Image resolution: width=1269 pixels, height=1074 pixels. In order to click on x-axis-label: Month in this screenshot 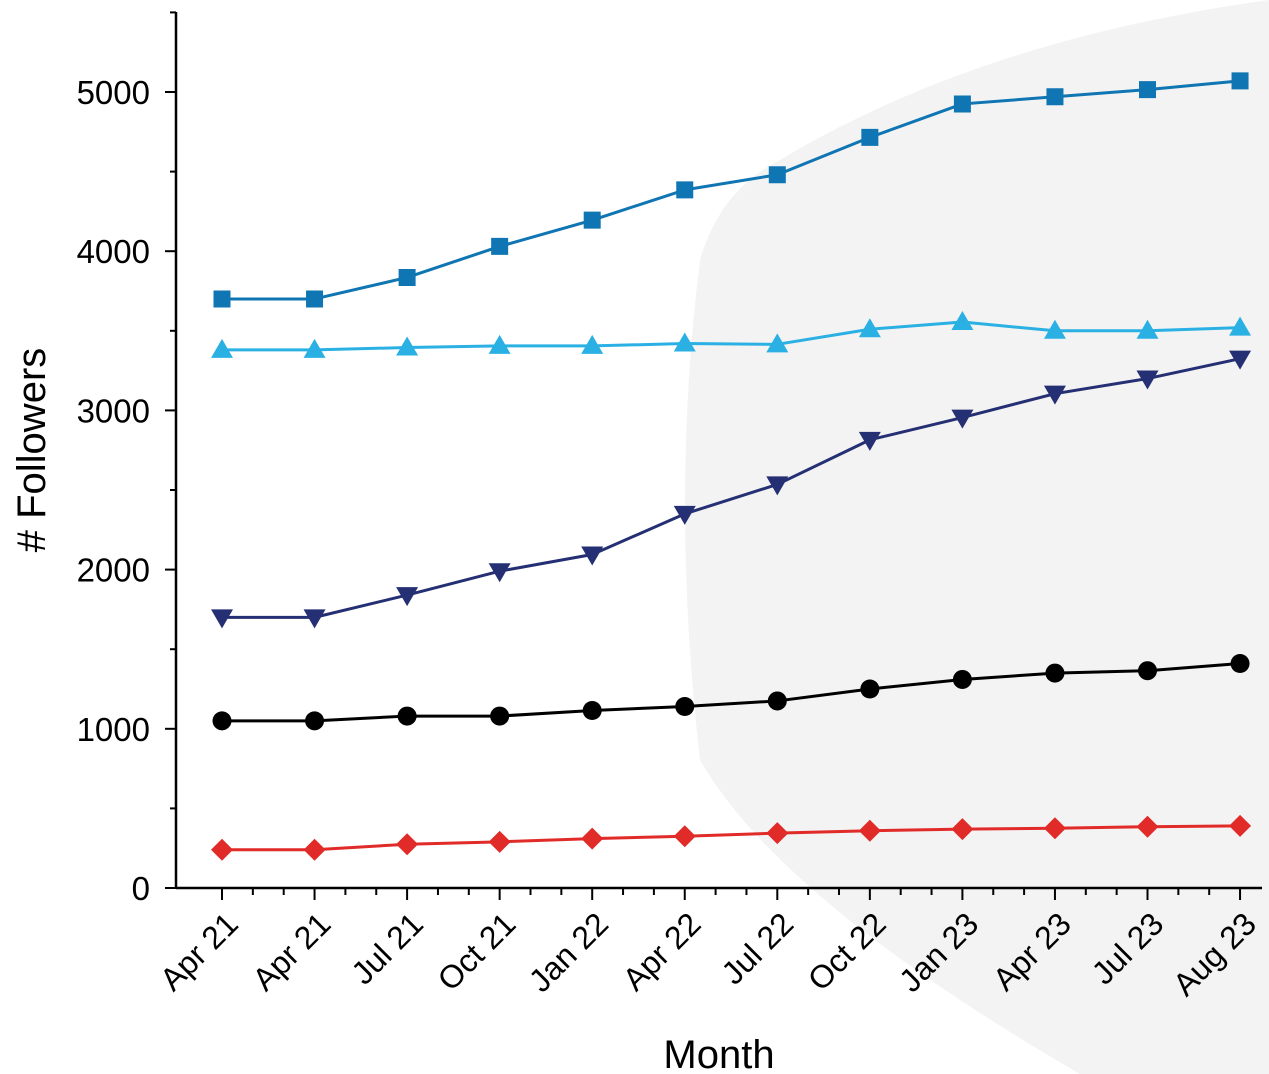, I will do `click(718, 1053)`.